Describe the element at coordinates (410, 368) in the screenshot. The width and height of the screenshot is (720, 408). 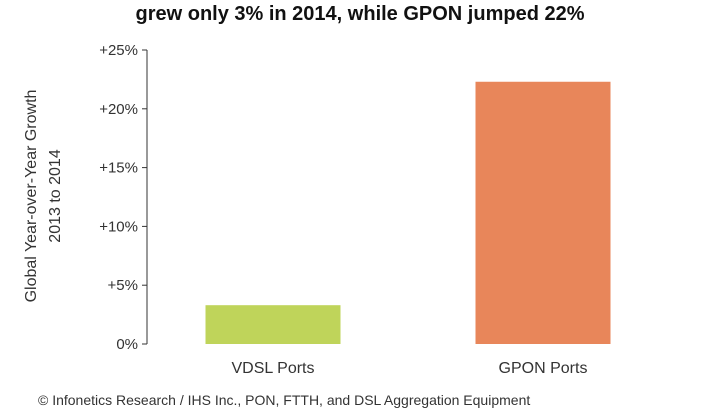
I see `x-axis-labels: VDSL Ports GPON Ports` at that location.